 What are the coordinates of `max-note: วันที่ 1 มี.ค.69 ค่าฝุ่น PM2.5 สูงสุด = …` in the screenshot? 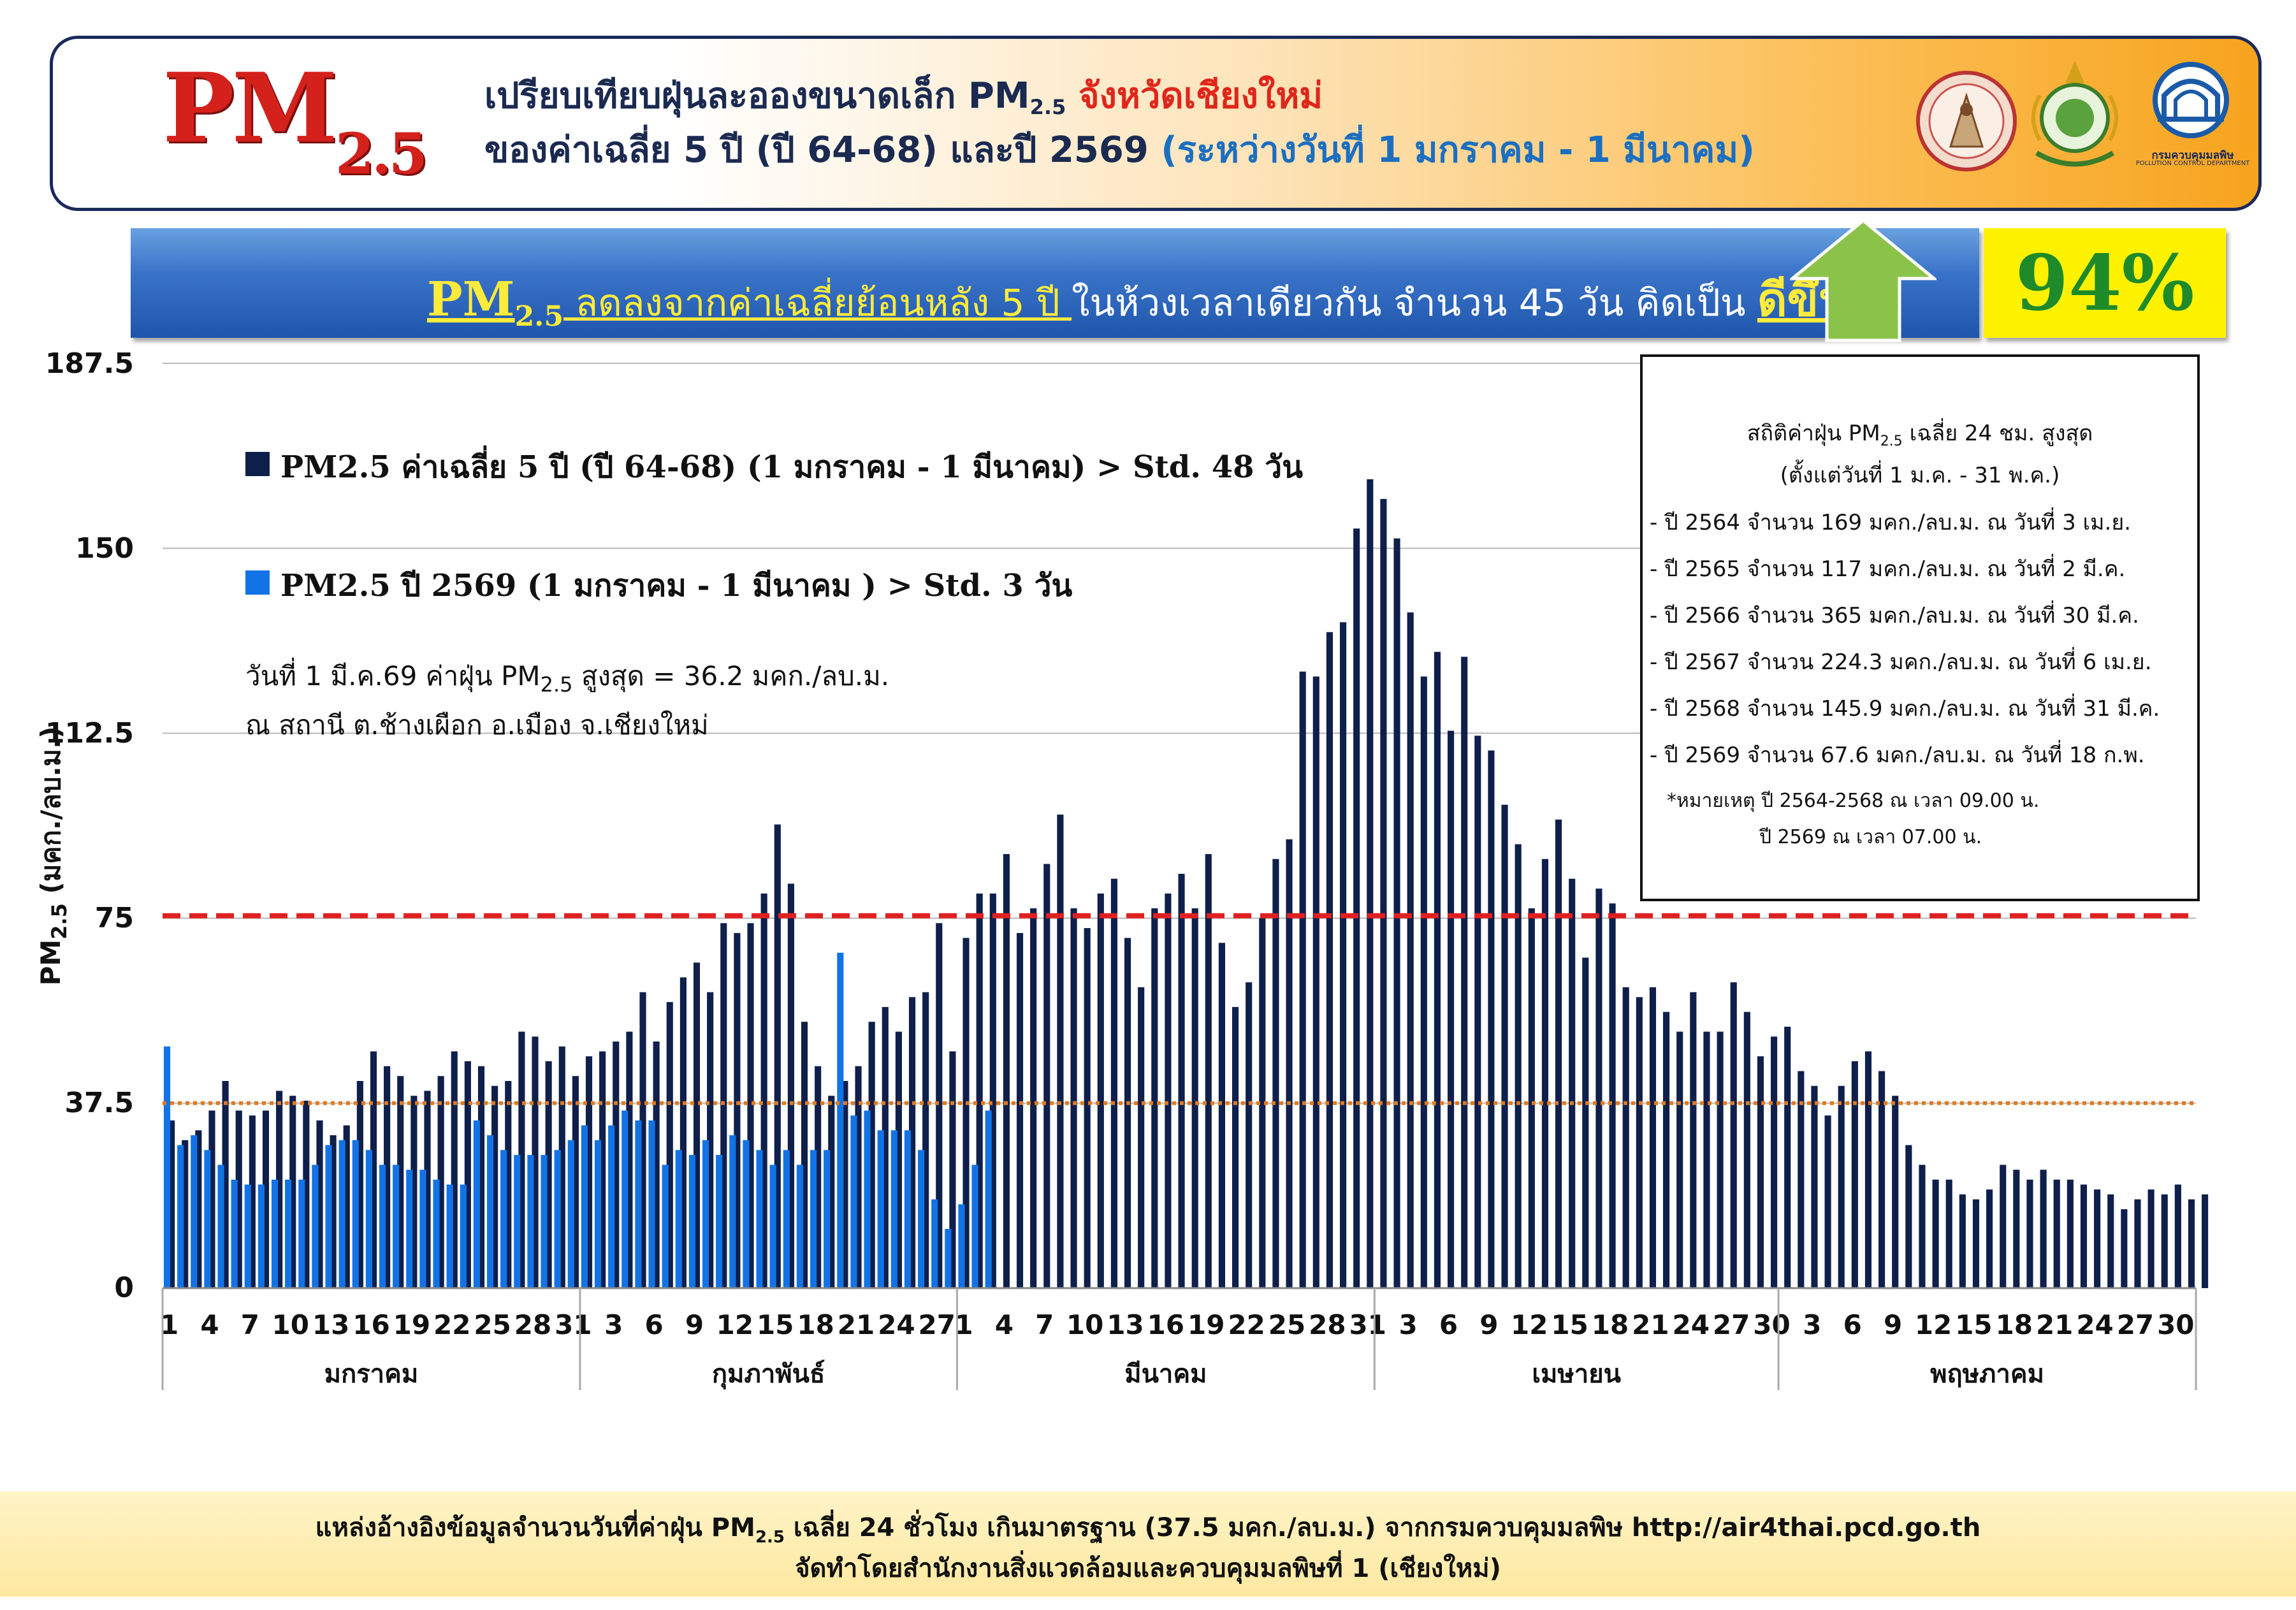 It's located at (567, 679).